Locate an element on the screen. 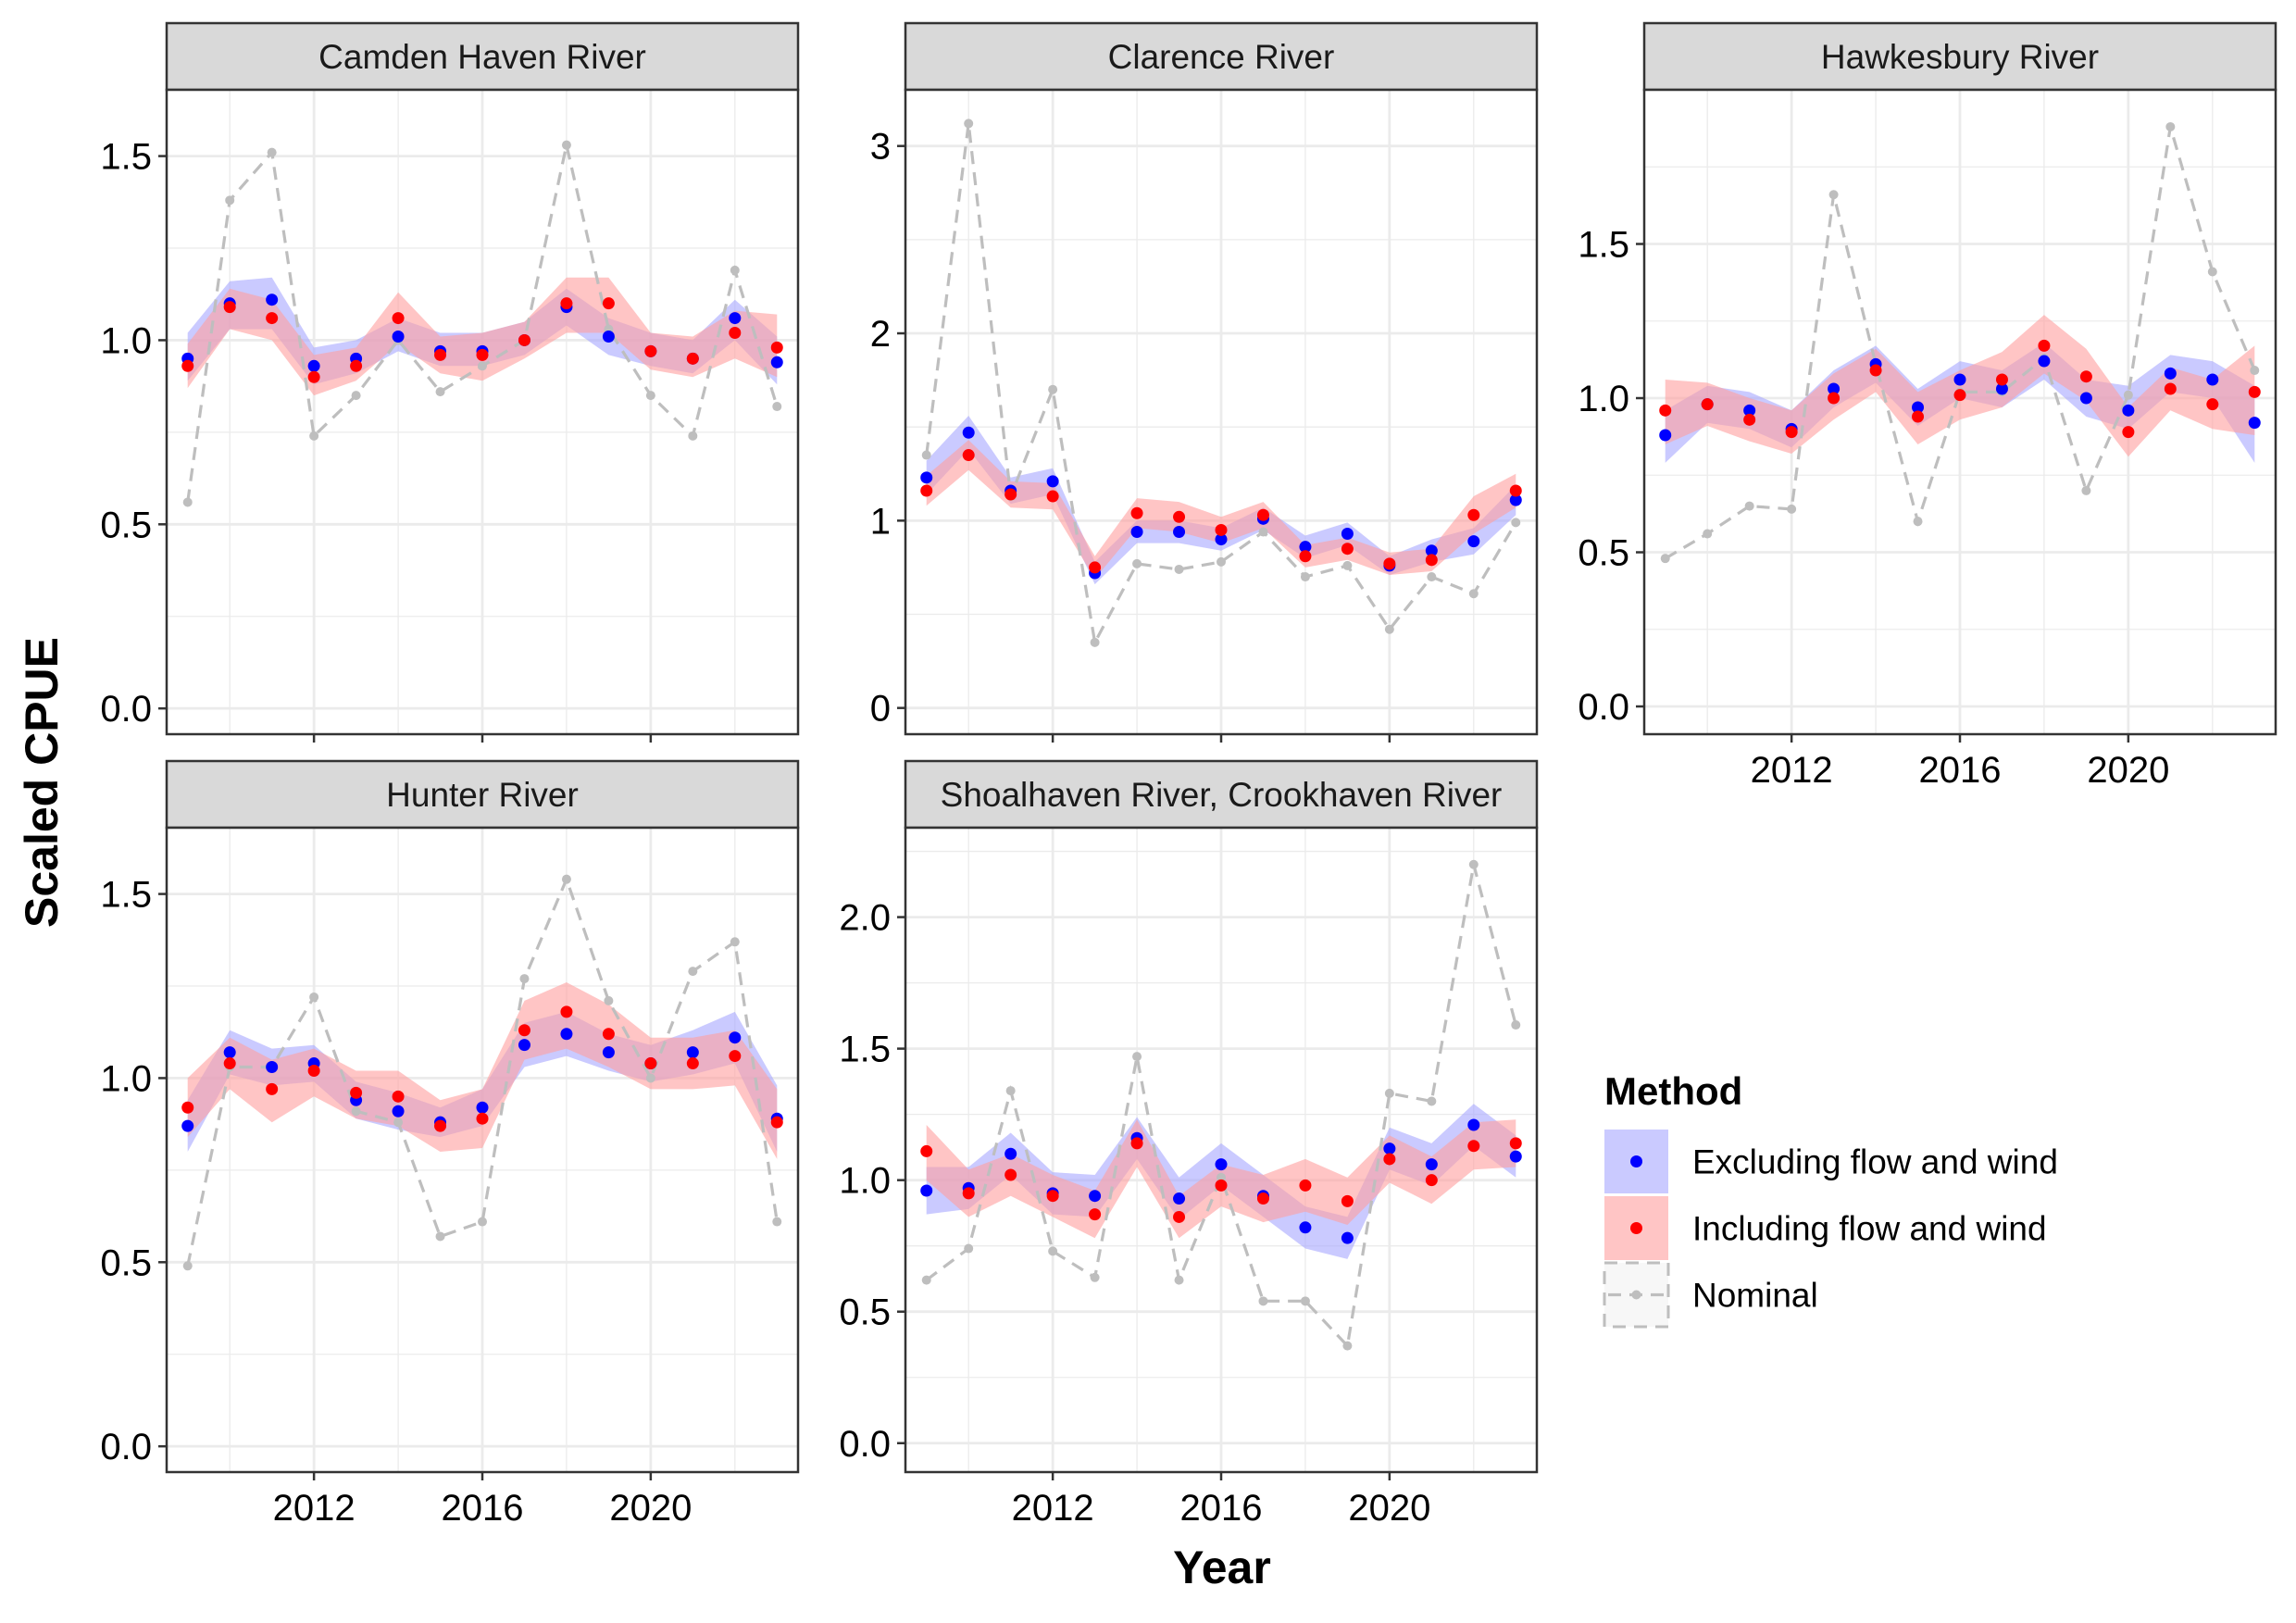  grid is located at coordinates (1221, 412).